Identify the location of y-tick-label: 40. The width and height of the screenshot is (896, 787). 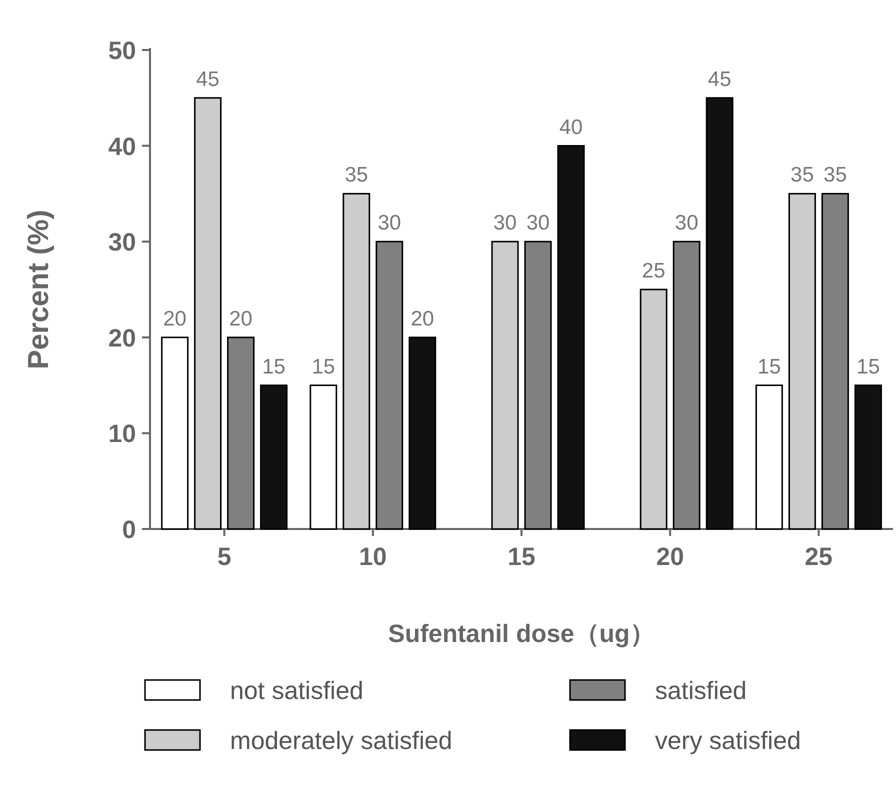
(122, 146).